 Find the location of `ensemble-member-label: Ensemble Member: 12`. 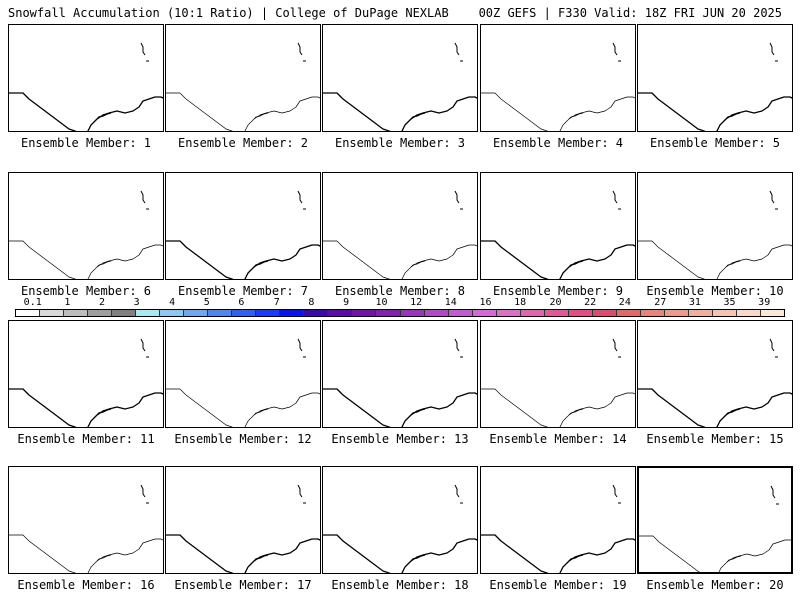

ensemble-member-label: Ensemble Member: 12 is located at coordinates (243, 439).